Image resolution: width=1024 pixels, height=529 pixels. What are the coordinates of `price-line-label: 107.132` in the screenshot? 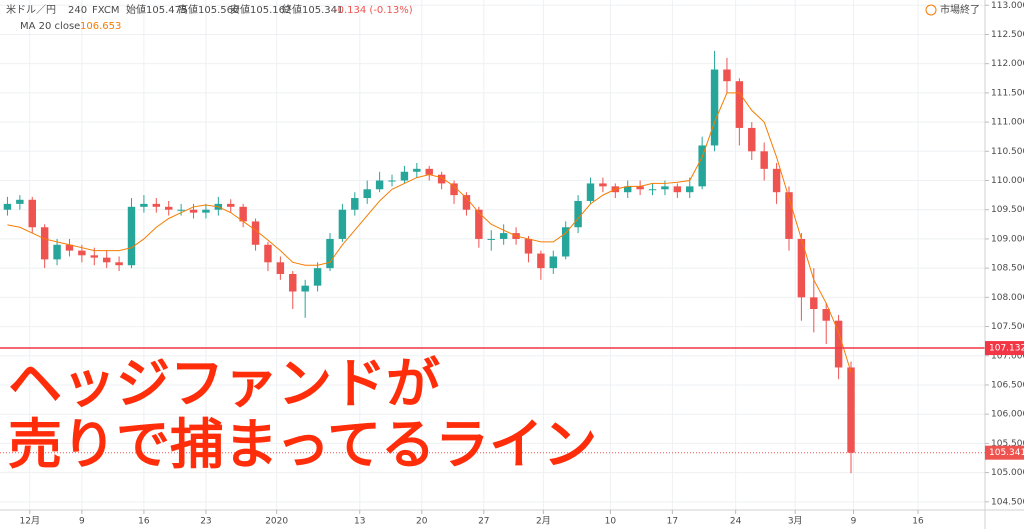 It's located at (1006, 349).